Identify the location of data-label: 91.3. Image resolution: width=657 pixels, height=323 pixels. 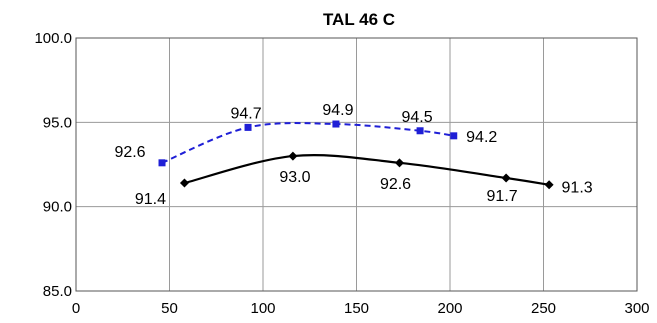
(577, 188).